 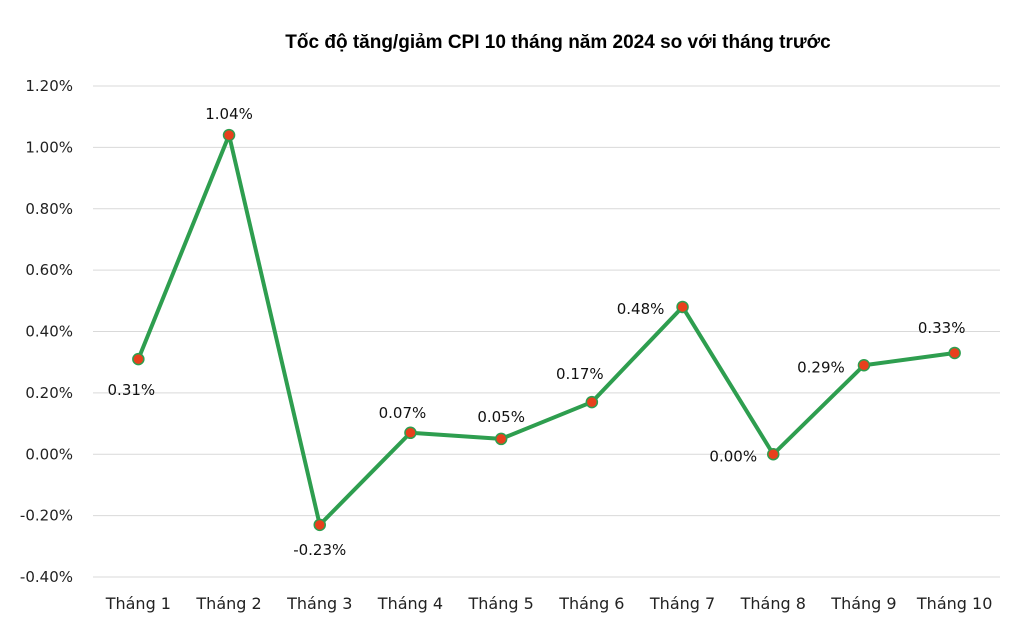 What do you see at coordinates (49, 209) in the screenshot?
I see `y-tick-label: 0.80%` at bounding box center [49, 209].